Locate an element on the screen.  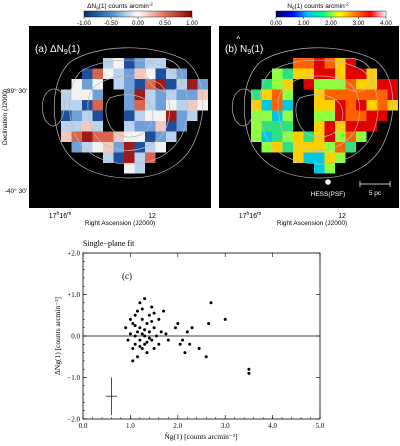
ra-tick-right-b: 12 is located at coordinates (342, 216).